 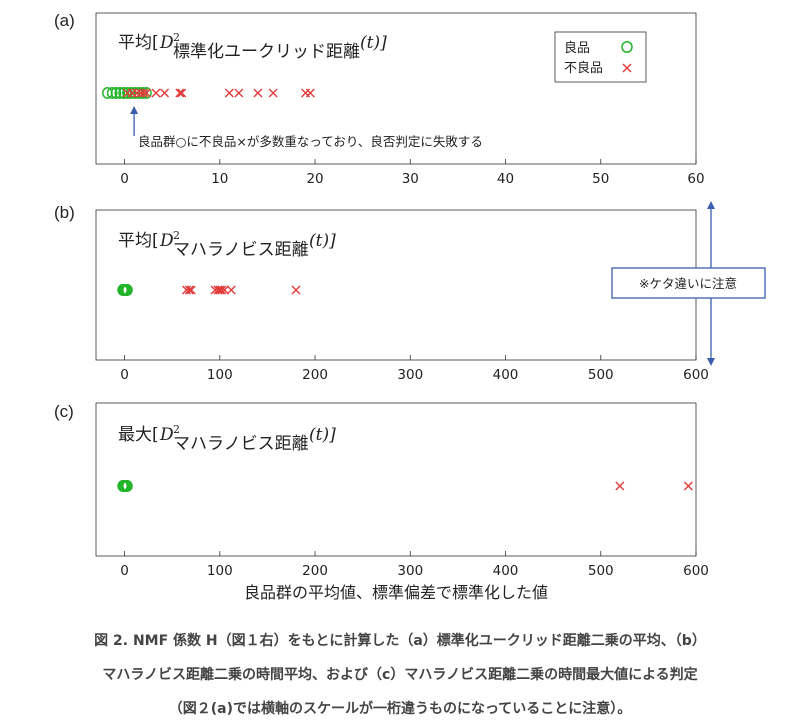 I want to click on x-tick-label-3-4: 400, so click(x=506, y=571).